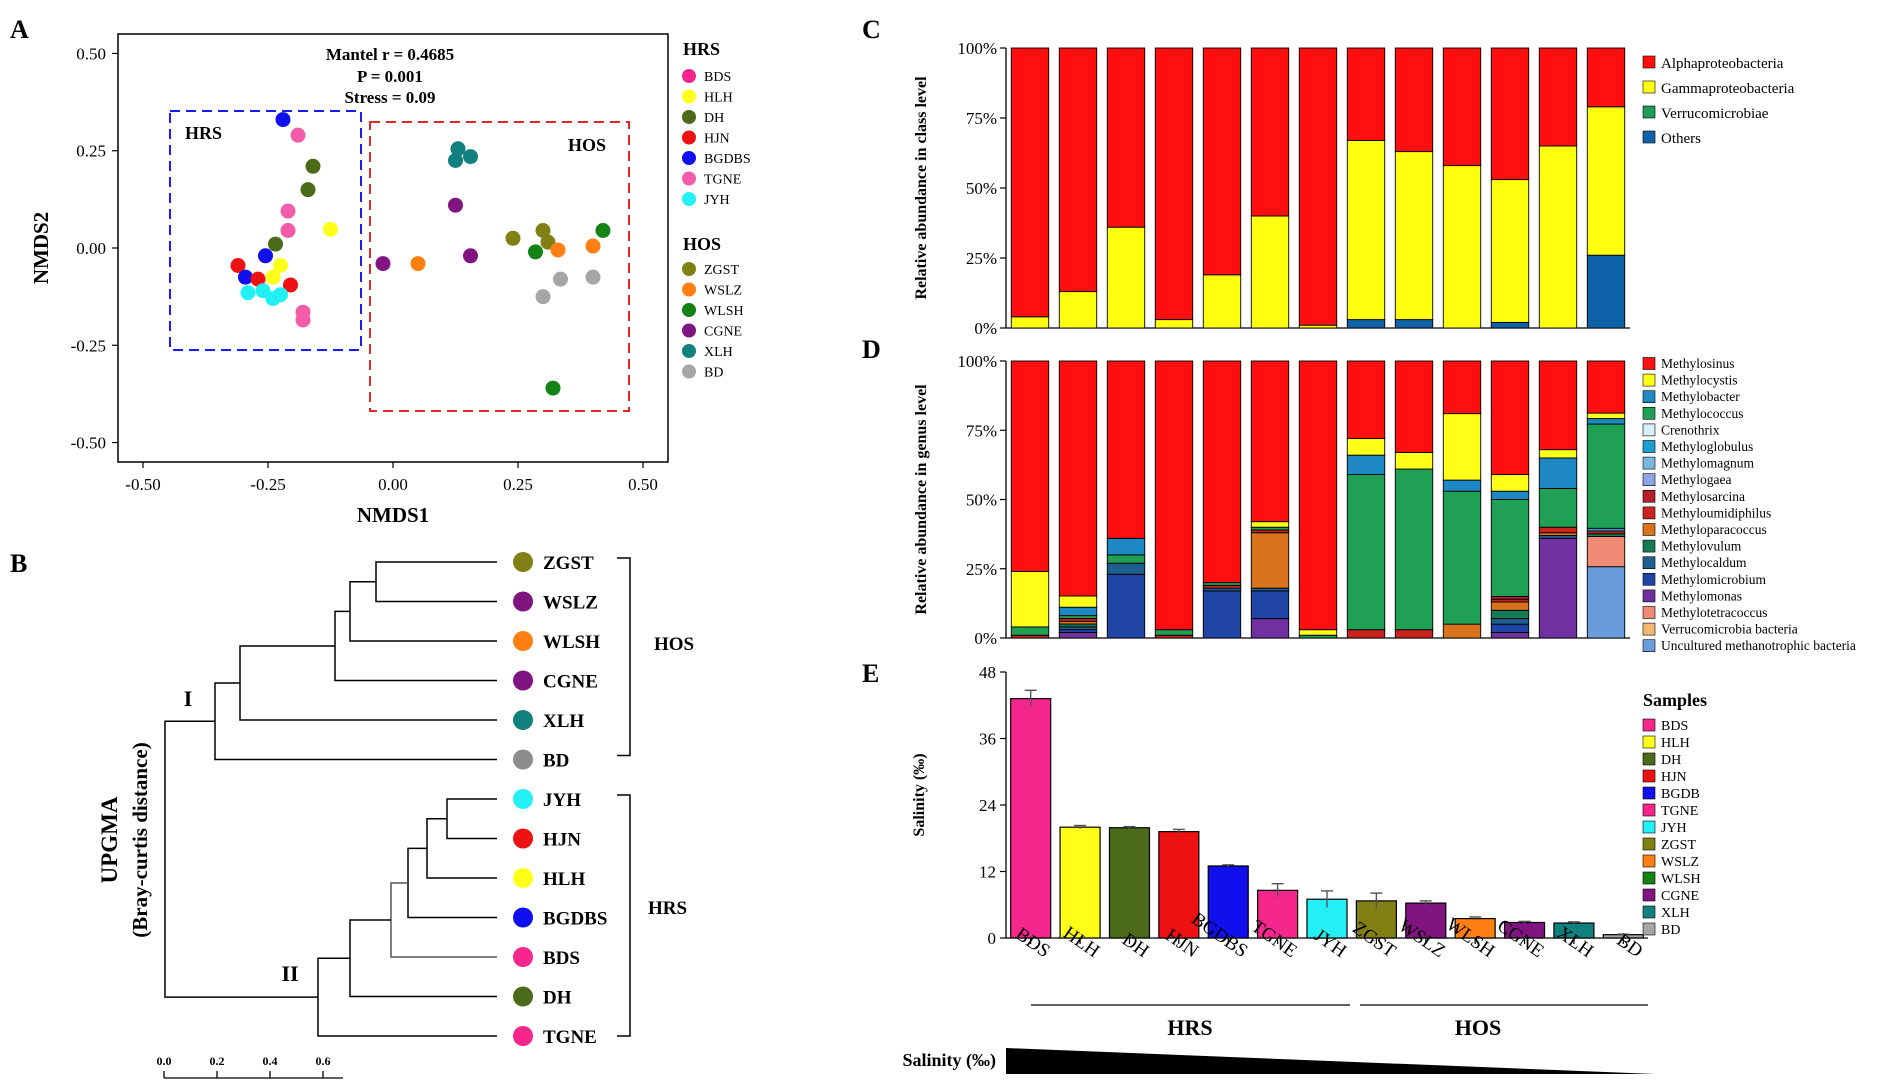 This screenshot has height=1087, width=1904. Describe the element at coordinates (1680, 896) in the screenshot. I see `salinity-legend-label: CGNE` at that location.